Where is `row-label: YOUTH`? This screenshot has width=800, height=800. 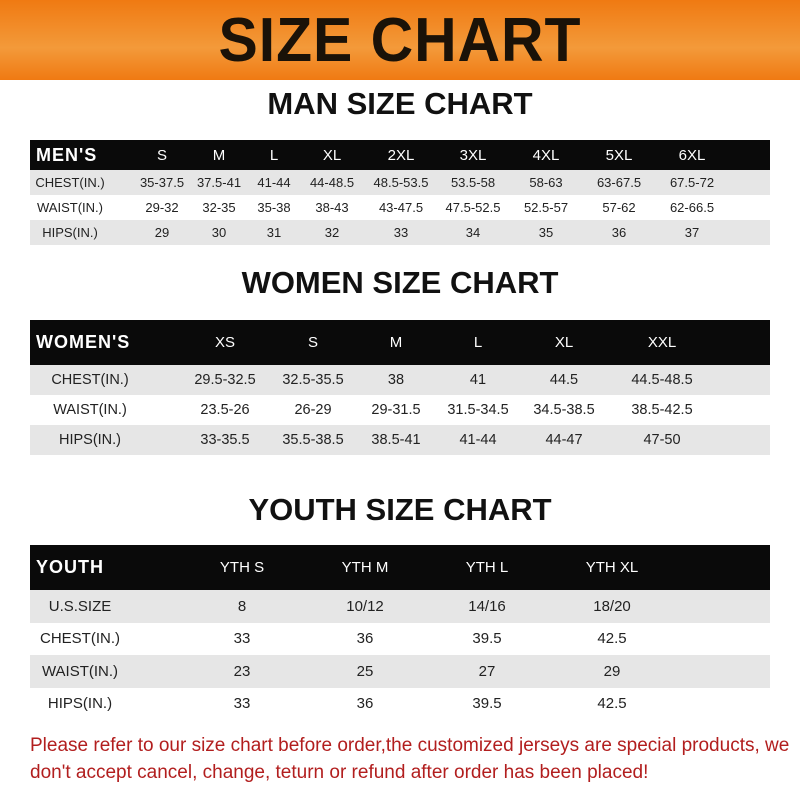 row-label: YOUTH is located at coordinates (70, 567).